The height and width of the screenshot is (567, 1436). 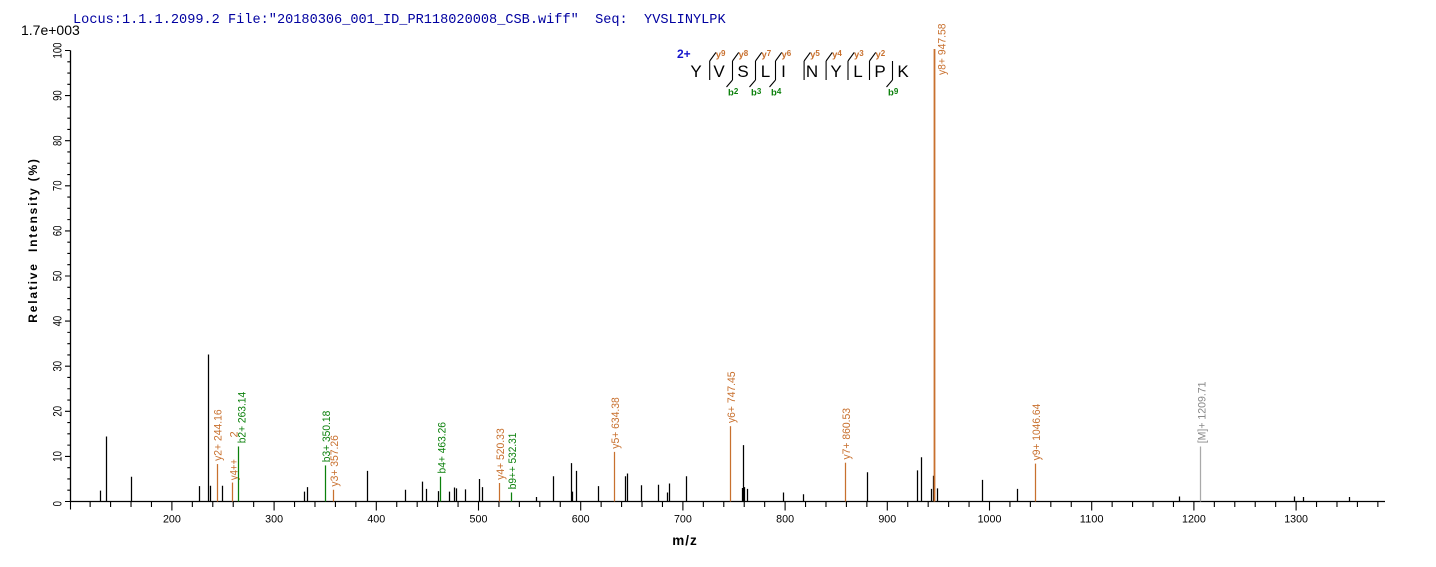 I want to click on svg-text: b9++ 532.31, so click(x=513, y=461).